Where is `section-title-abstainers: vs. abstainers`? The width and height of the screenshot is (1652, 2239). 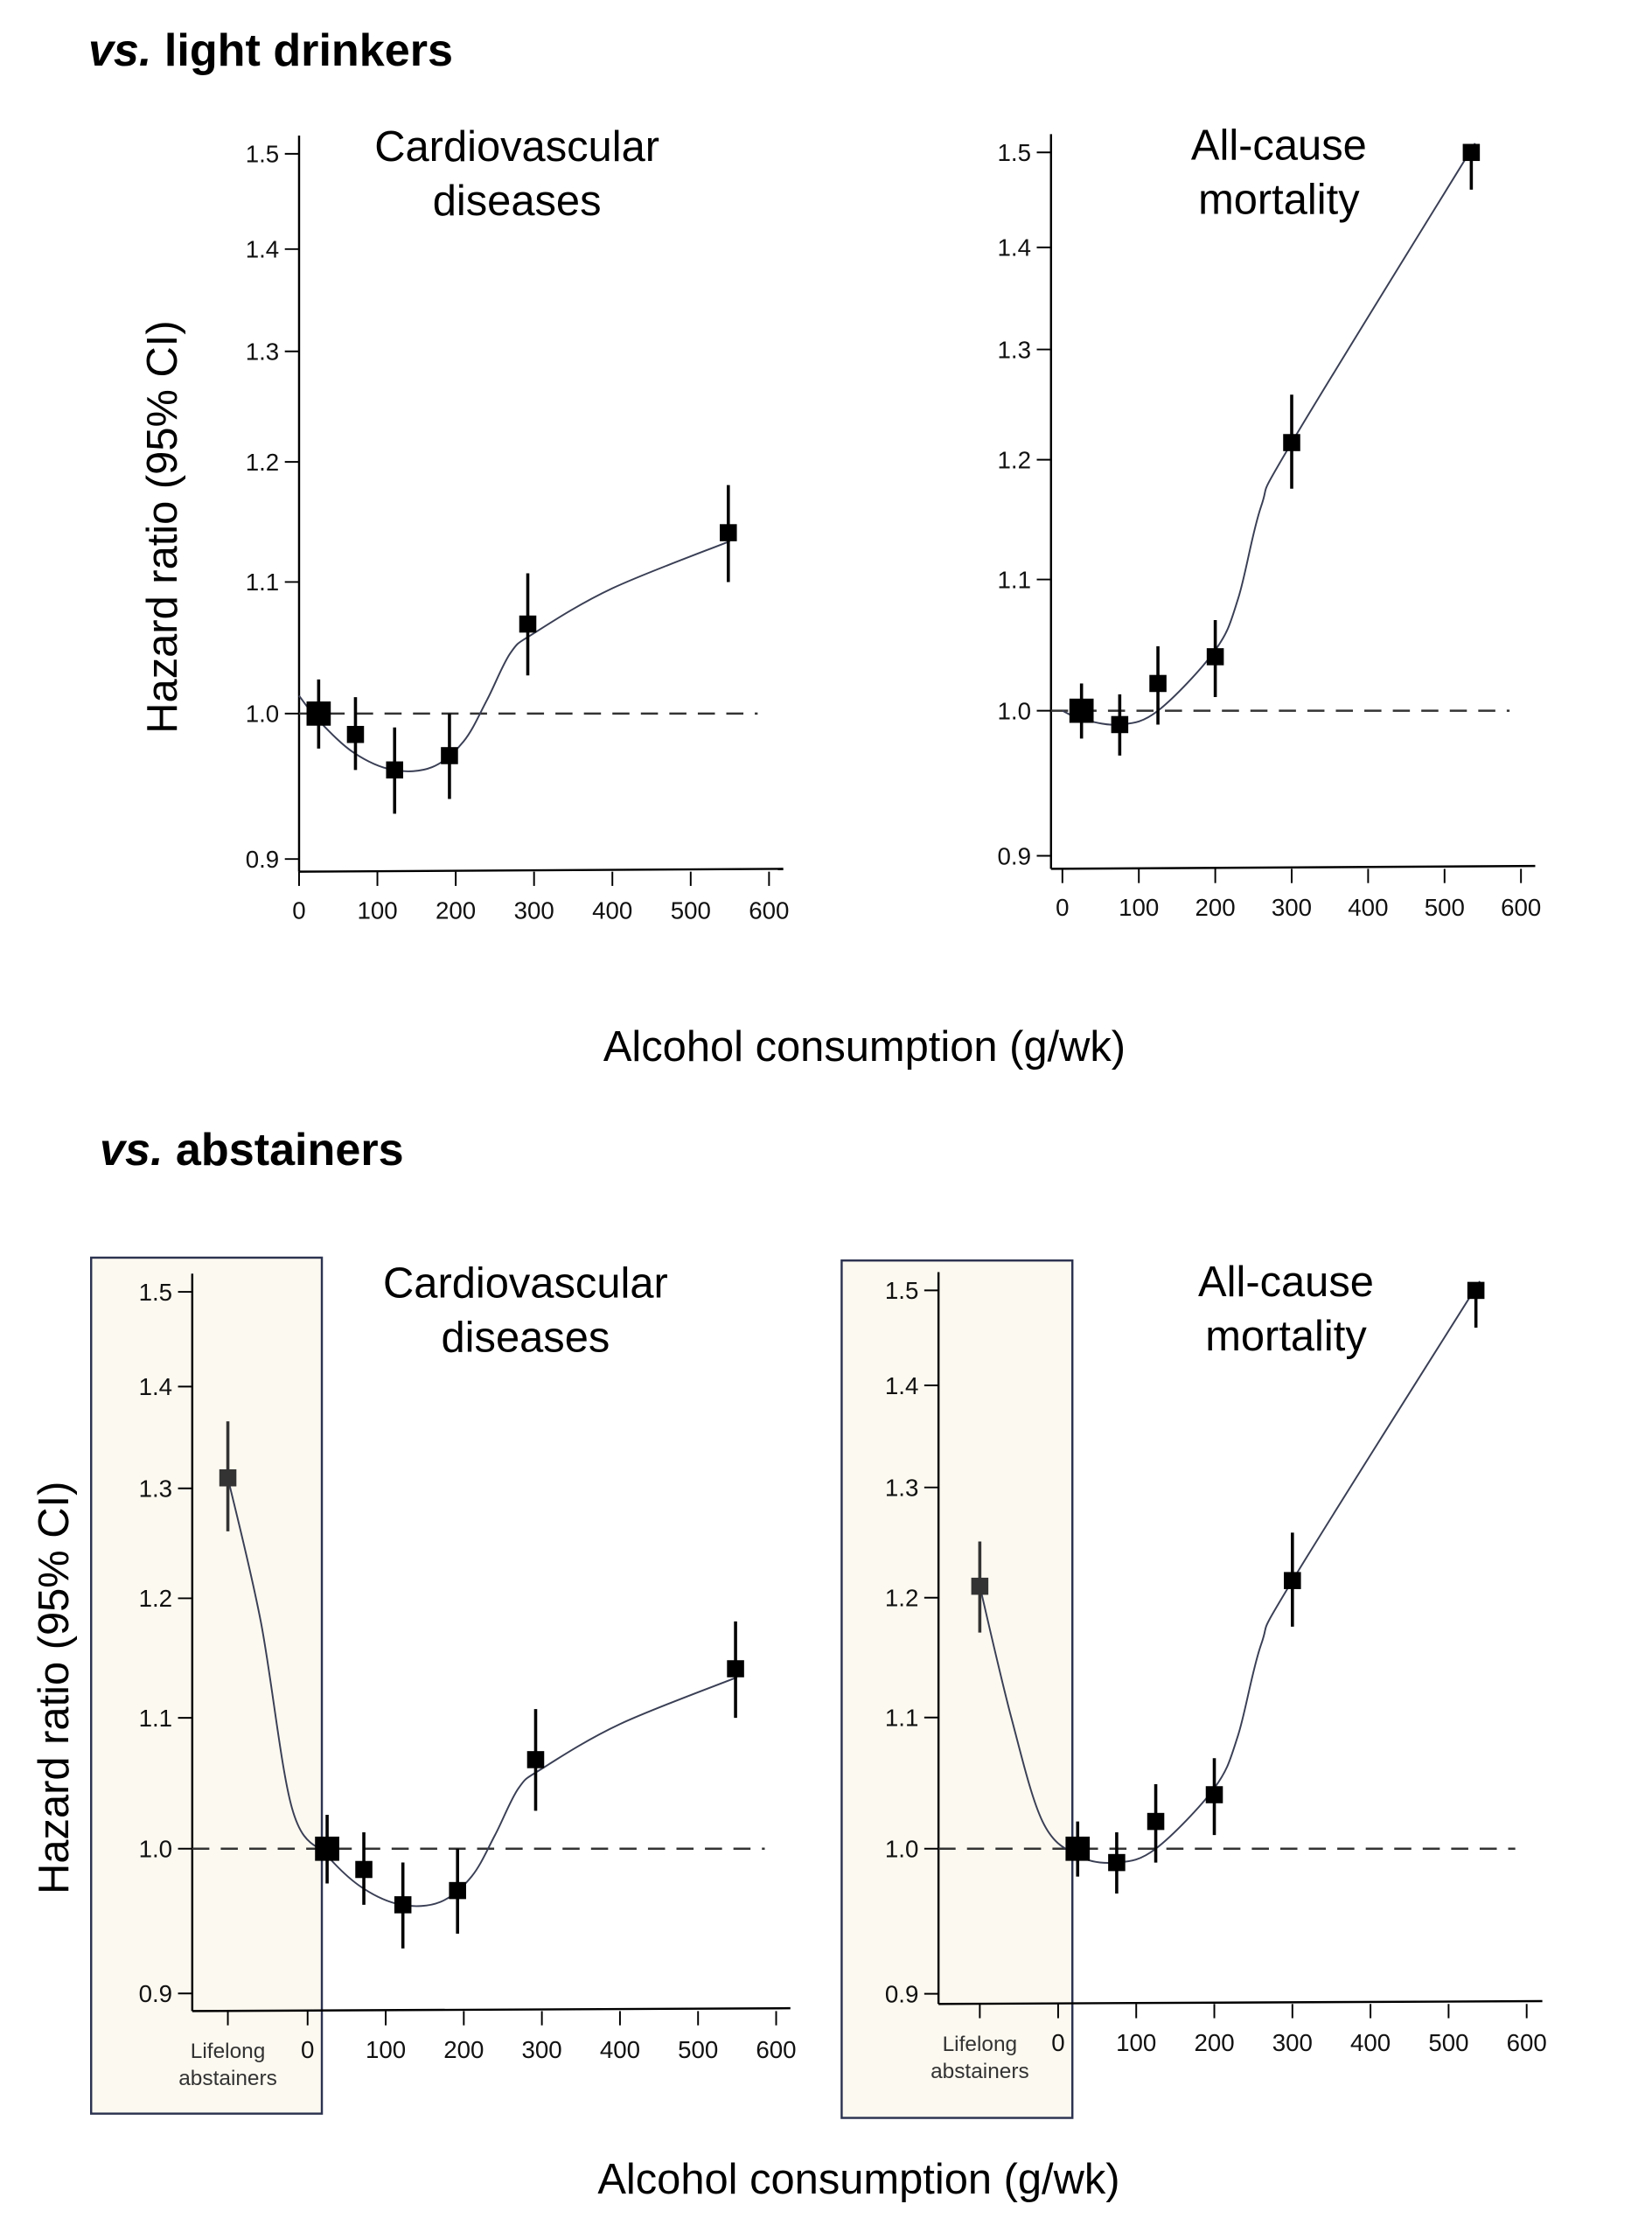 section-title-abstainers: vs. abstainers is located at coordinates (252, 1150).